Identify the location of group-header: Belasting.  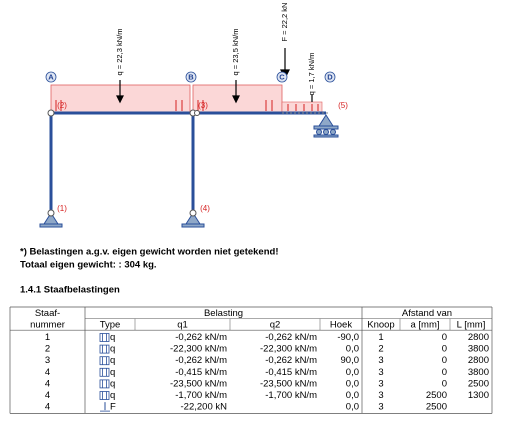
(223, 313).